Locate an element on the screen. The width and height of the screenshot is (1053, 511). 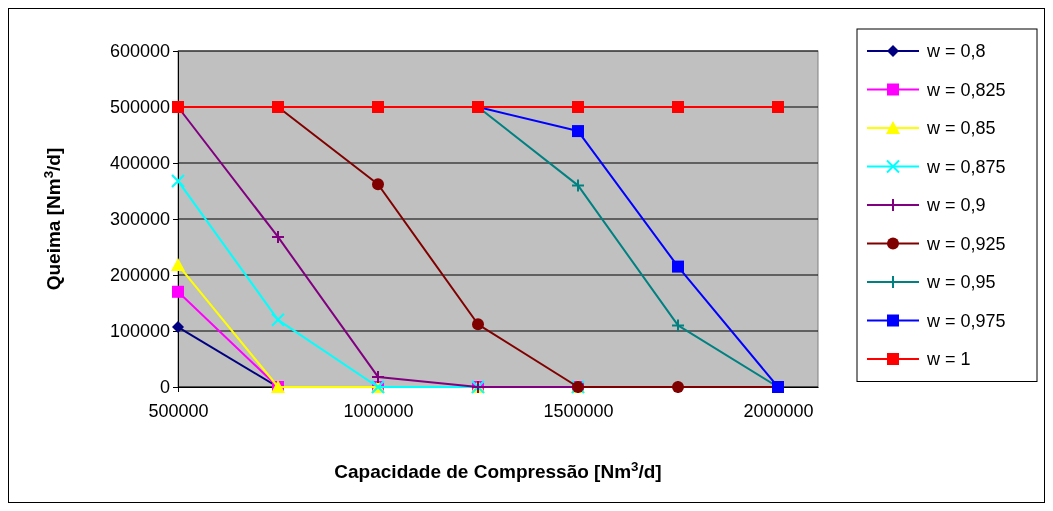
legend-label: w = 1 is located at coordinates (948, 359).